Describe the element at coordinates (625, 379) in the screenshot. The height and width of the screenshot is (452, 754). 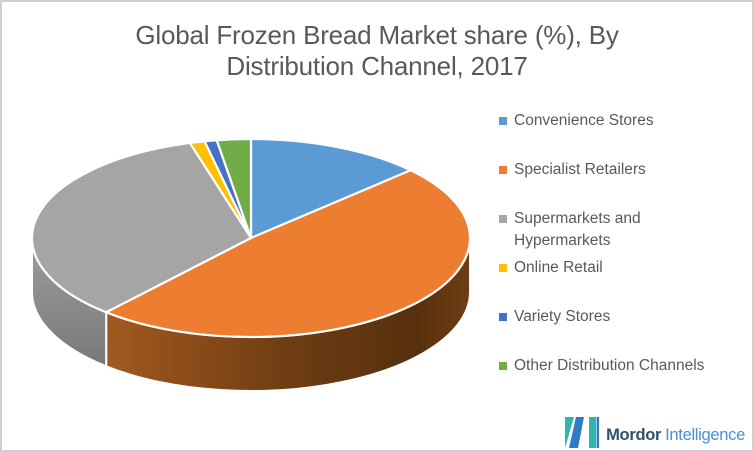
I see `legend-item-other-distribution-channels: Other Distribution Channels` at that location.